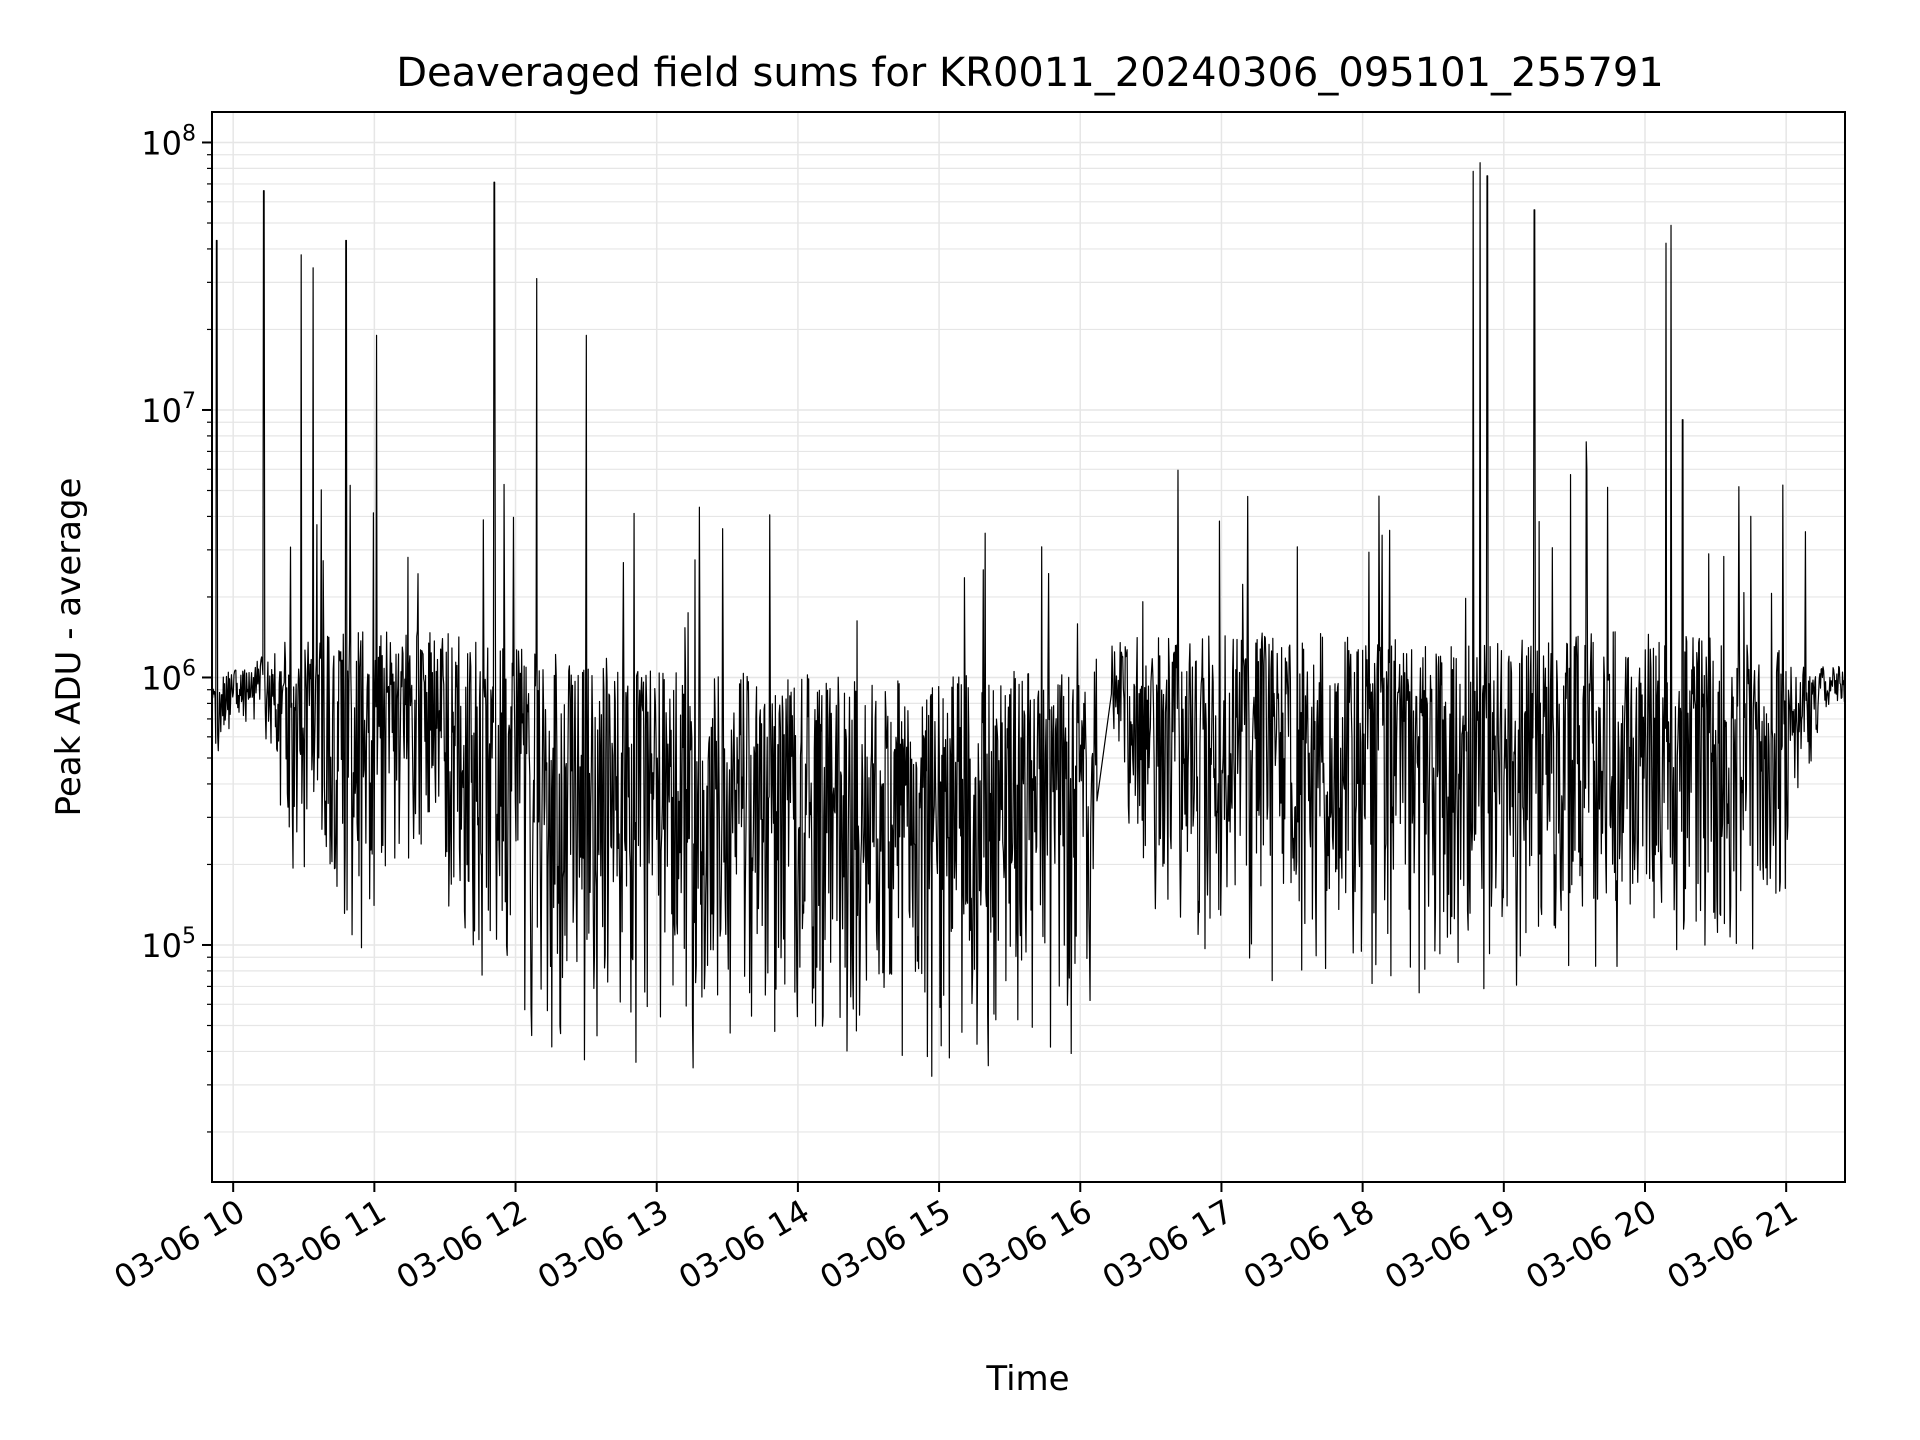 This screenshot has height=1440, width=1920. I want to click on x-tick-label: 03-06 10, so click(180, 1244).